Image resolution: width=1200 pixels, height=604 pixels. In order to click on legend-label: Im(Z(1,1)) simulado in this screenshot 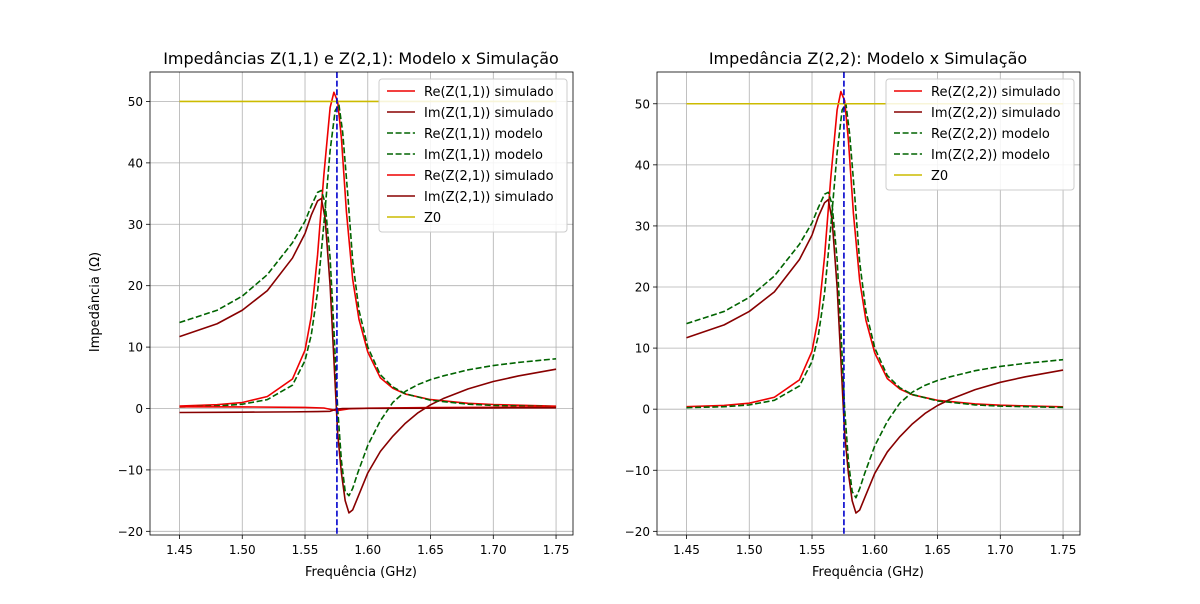, I will do `click(489, 113)`.